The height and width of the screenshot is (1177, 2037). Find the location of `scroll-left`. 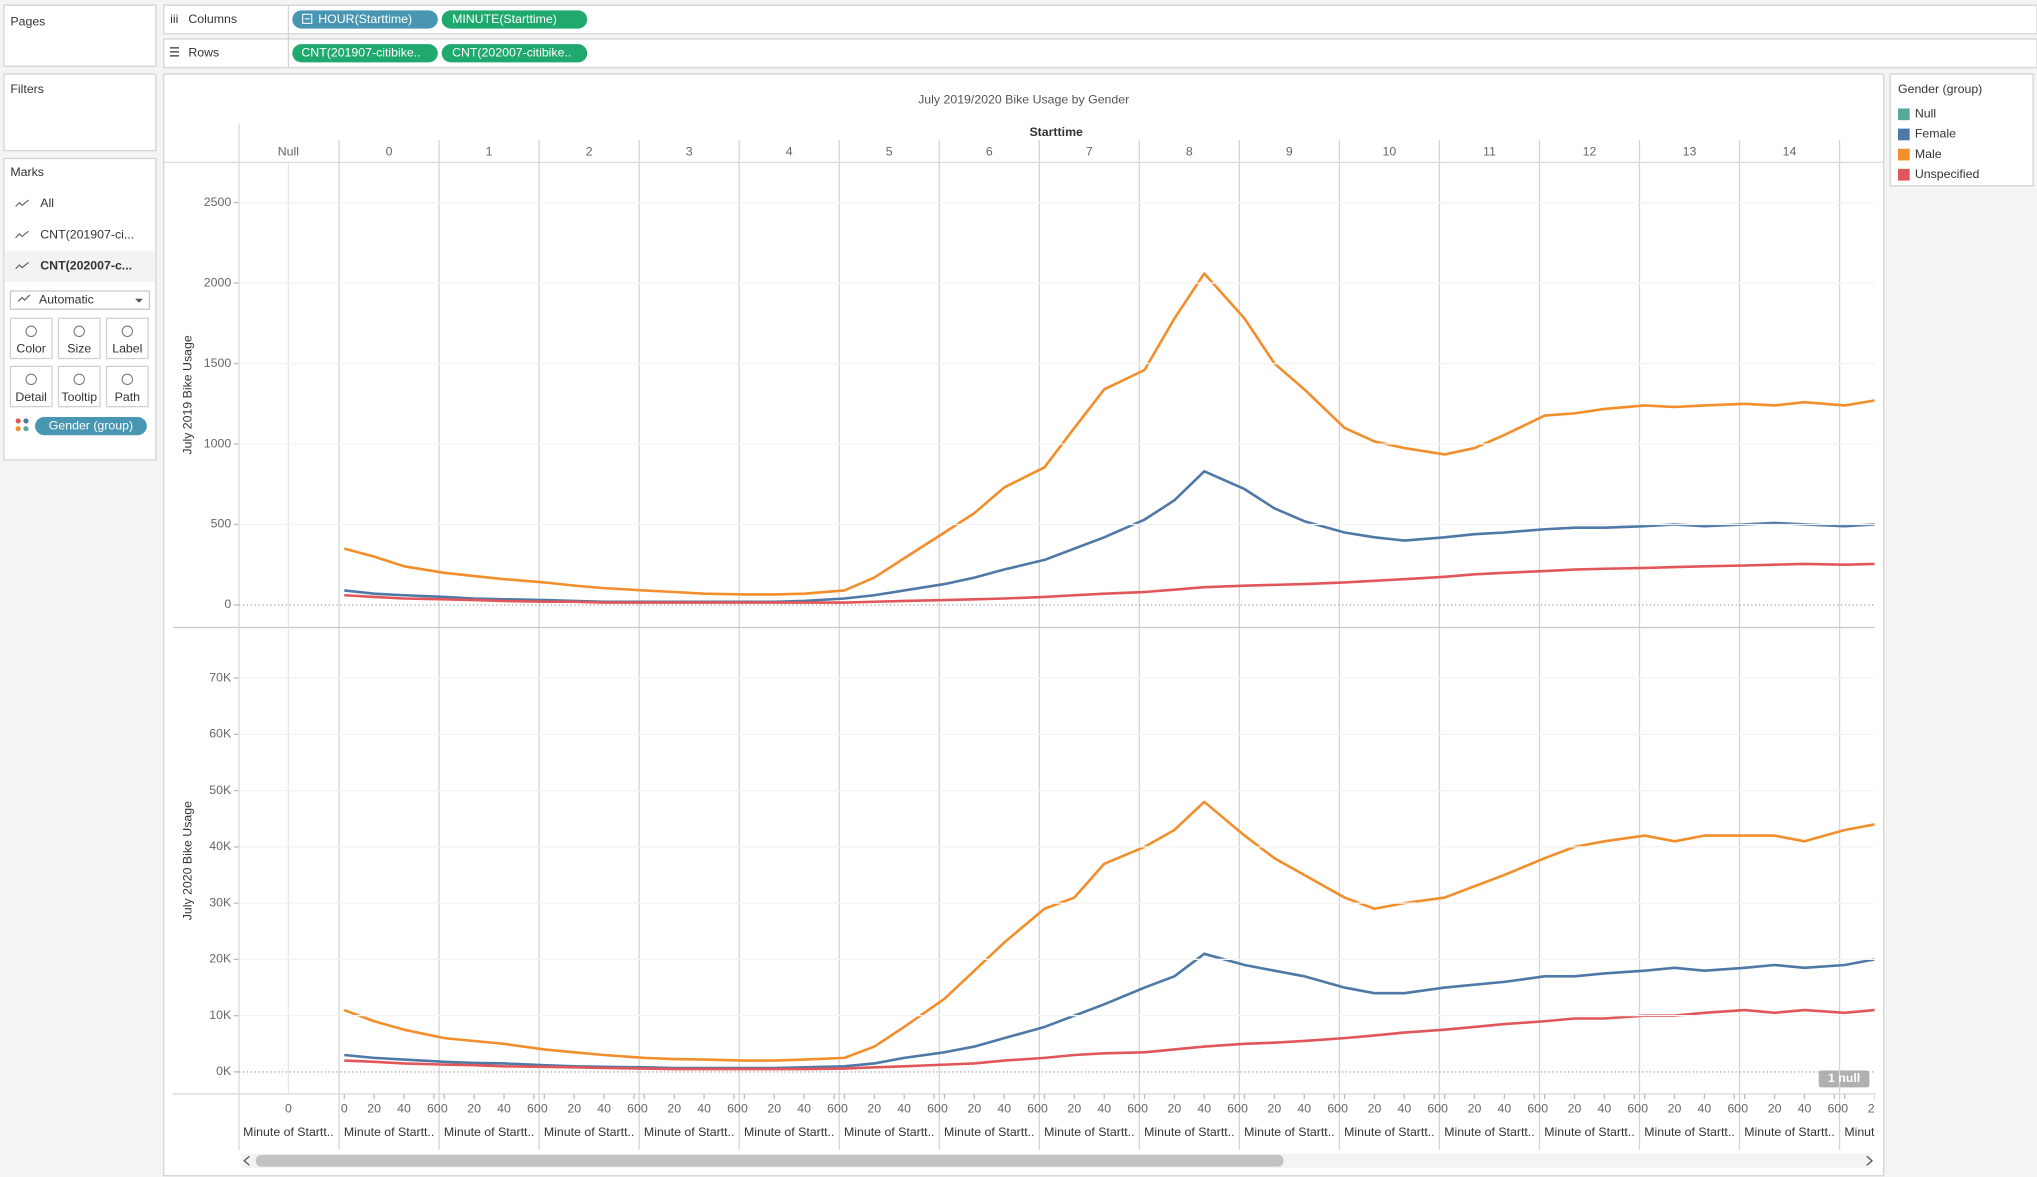

scroll-left is located at coordinates (246, 1160).